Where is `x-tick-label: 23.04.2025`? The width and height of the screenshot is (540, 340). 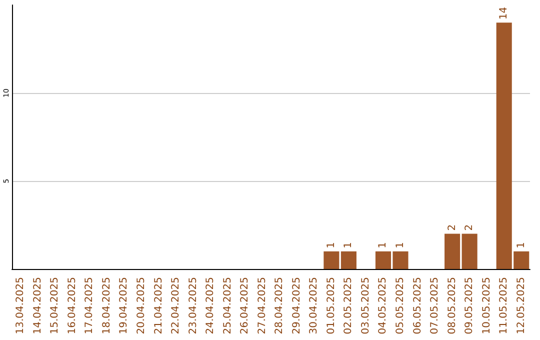
x-tick-label: 23.04.2025 is located at coordinates (193, 305).